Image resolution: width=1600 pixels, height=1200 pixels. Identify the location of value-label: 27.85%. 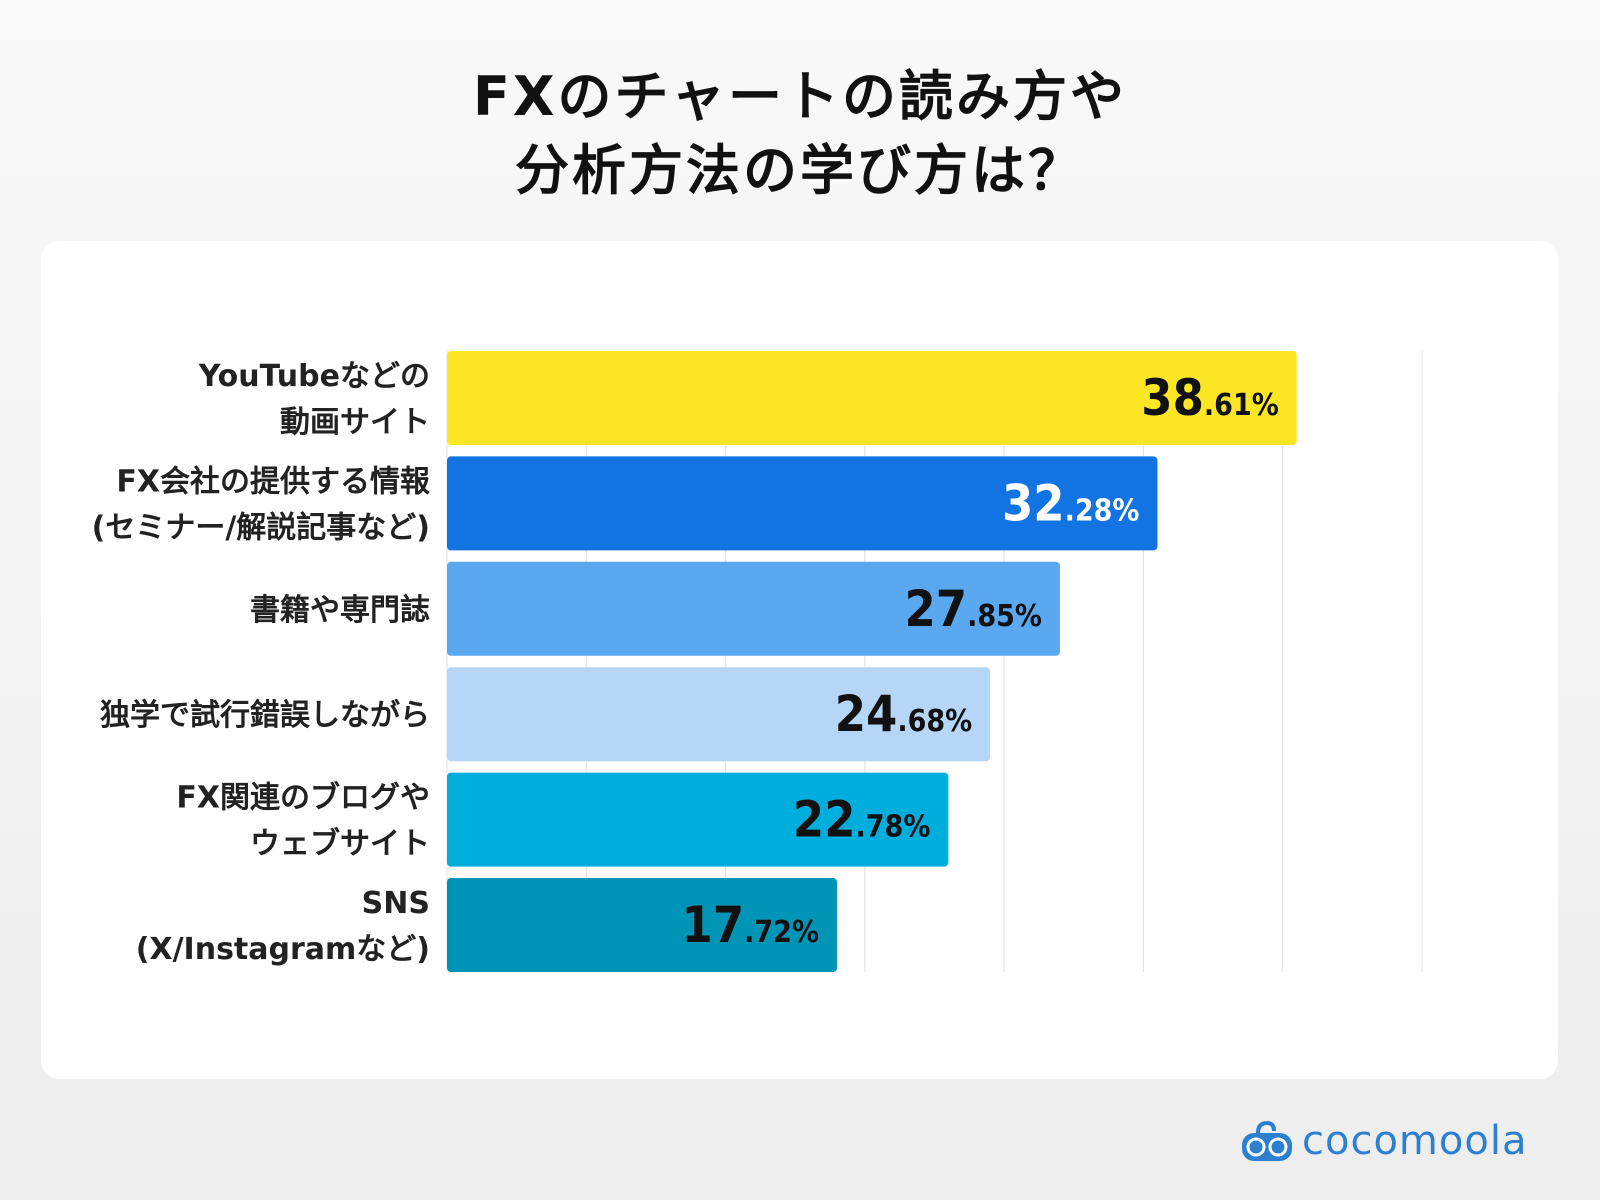
(972, 609).